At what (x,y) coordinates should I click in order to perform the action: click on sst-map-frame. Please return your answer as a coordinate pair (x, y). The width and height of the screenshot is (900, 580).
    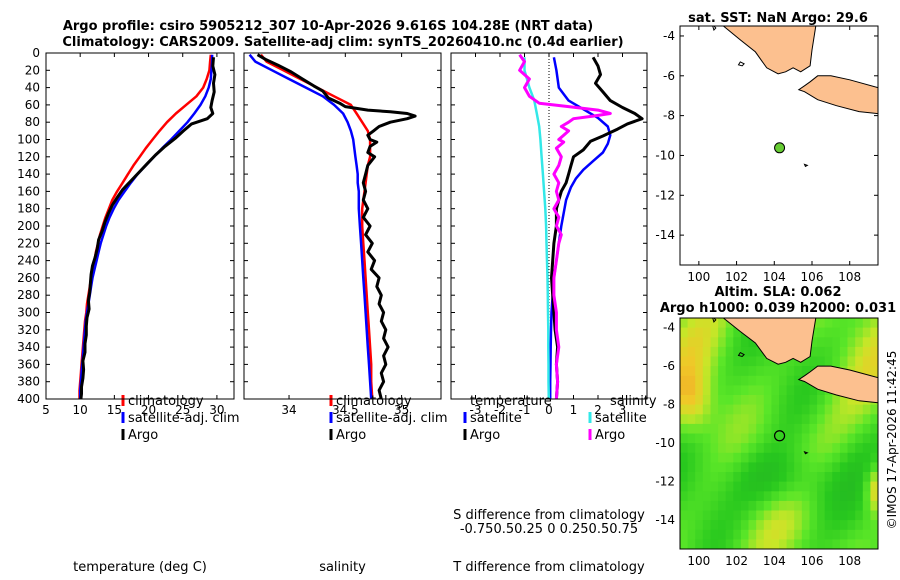
    Looking at the image, I should click on (779, 145).